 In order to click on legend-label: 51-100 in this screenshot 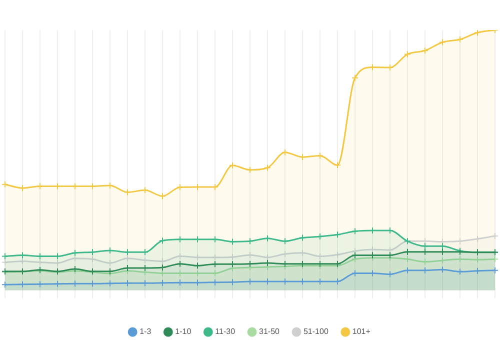, I will do `click(316, 331)`.